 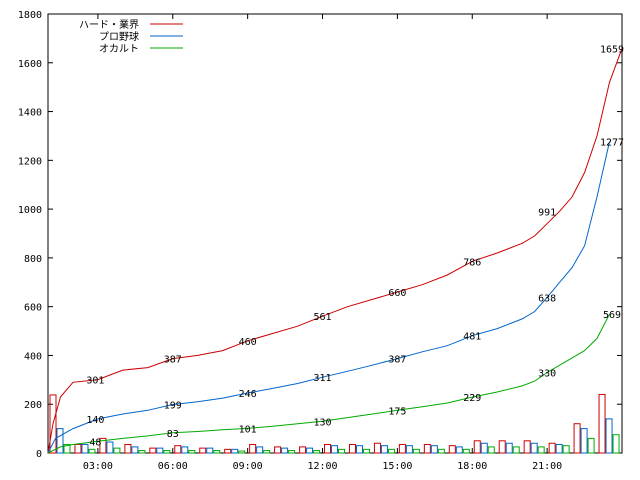 What do you see at coordinates (95, 420) in the screenshot?
I see `data-label: 140` at bounding box center [95, 420].